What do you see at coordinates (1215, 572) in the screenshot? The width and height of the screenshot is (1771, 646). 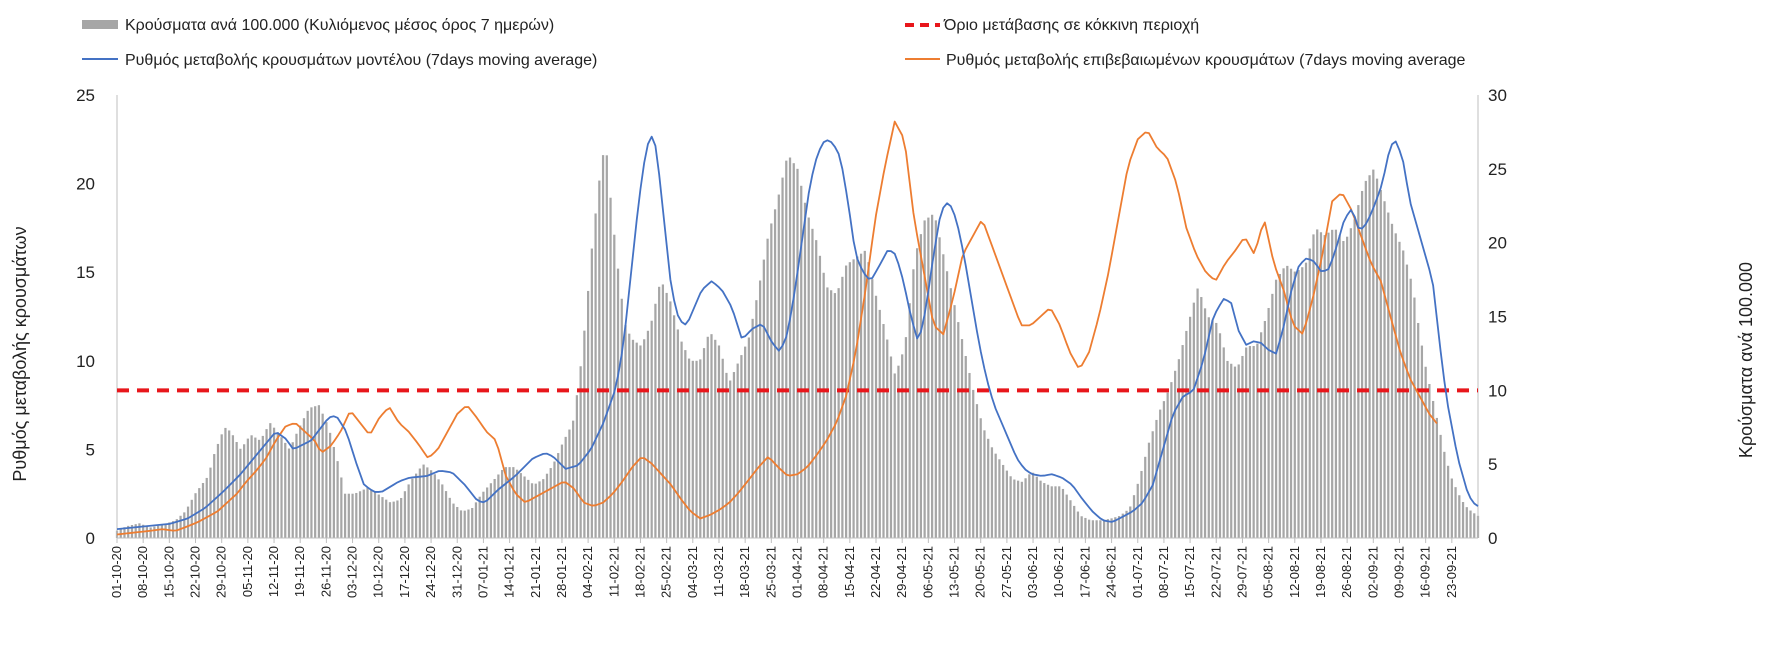 I see `x-tick-label: 22-07-21` at bounding box center [1215, 572].